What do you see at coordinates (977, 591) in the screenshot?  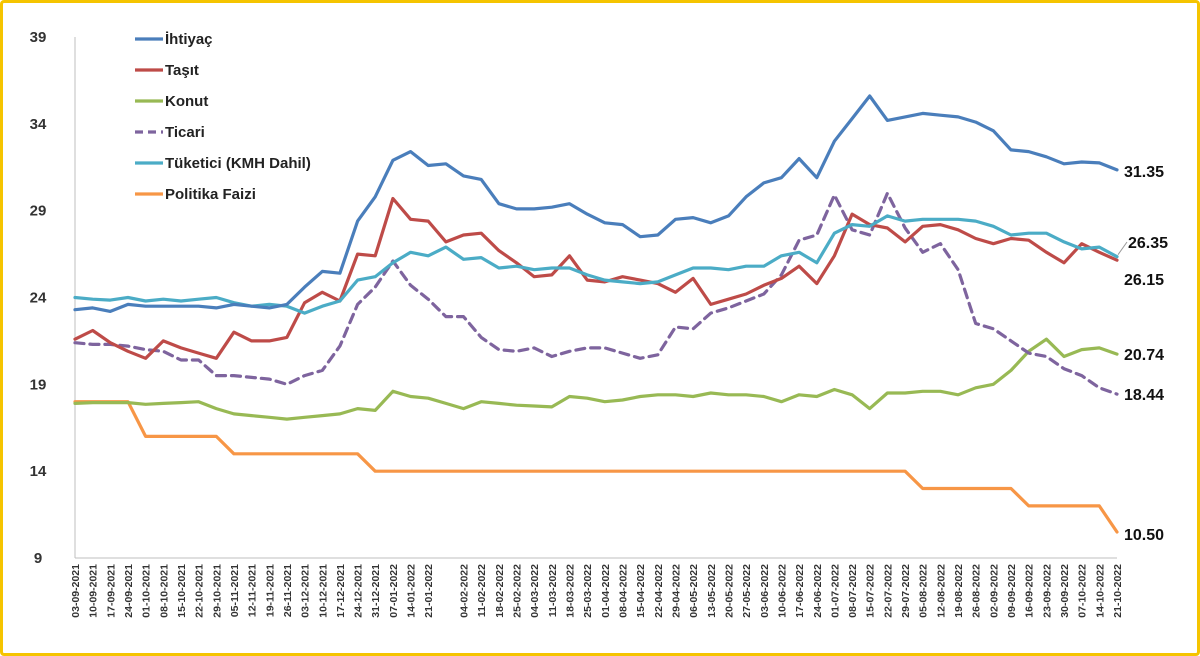 I see `x-tick-label: 26-08-2022` at bounding box center [977, 591].